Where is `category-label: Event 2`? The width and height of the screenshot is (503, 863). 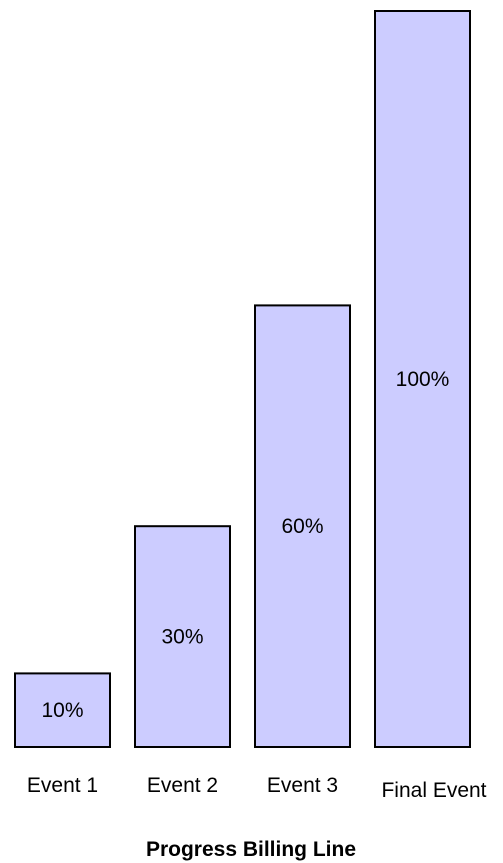 category-label: Event 2 is located at coordinates (182, 785).